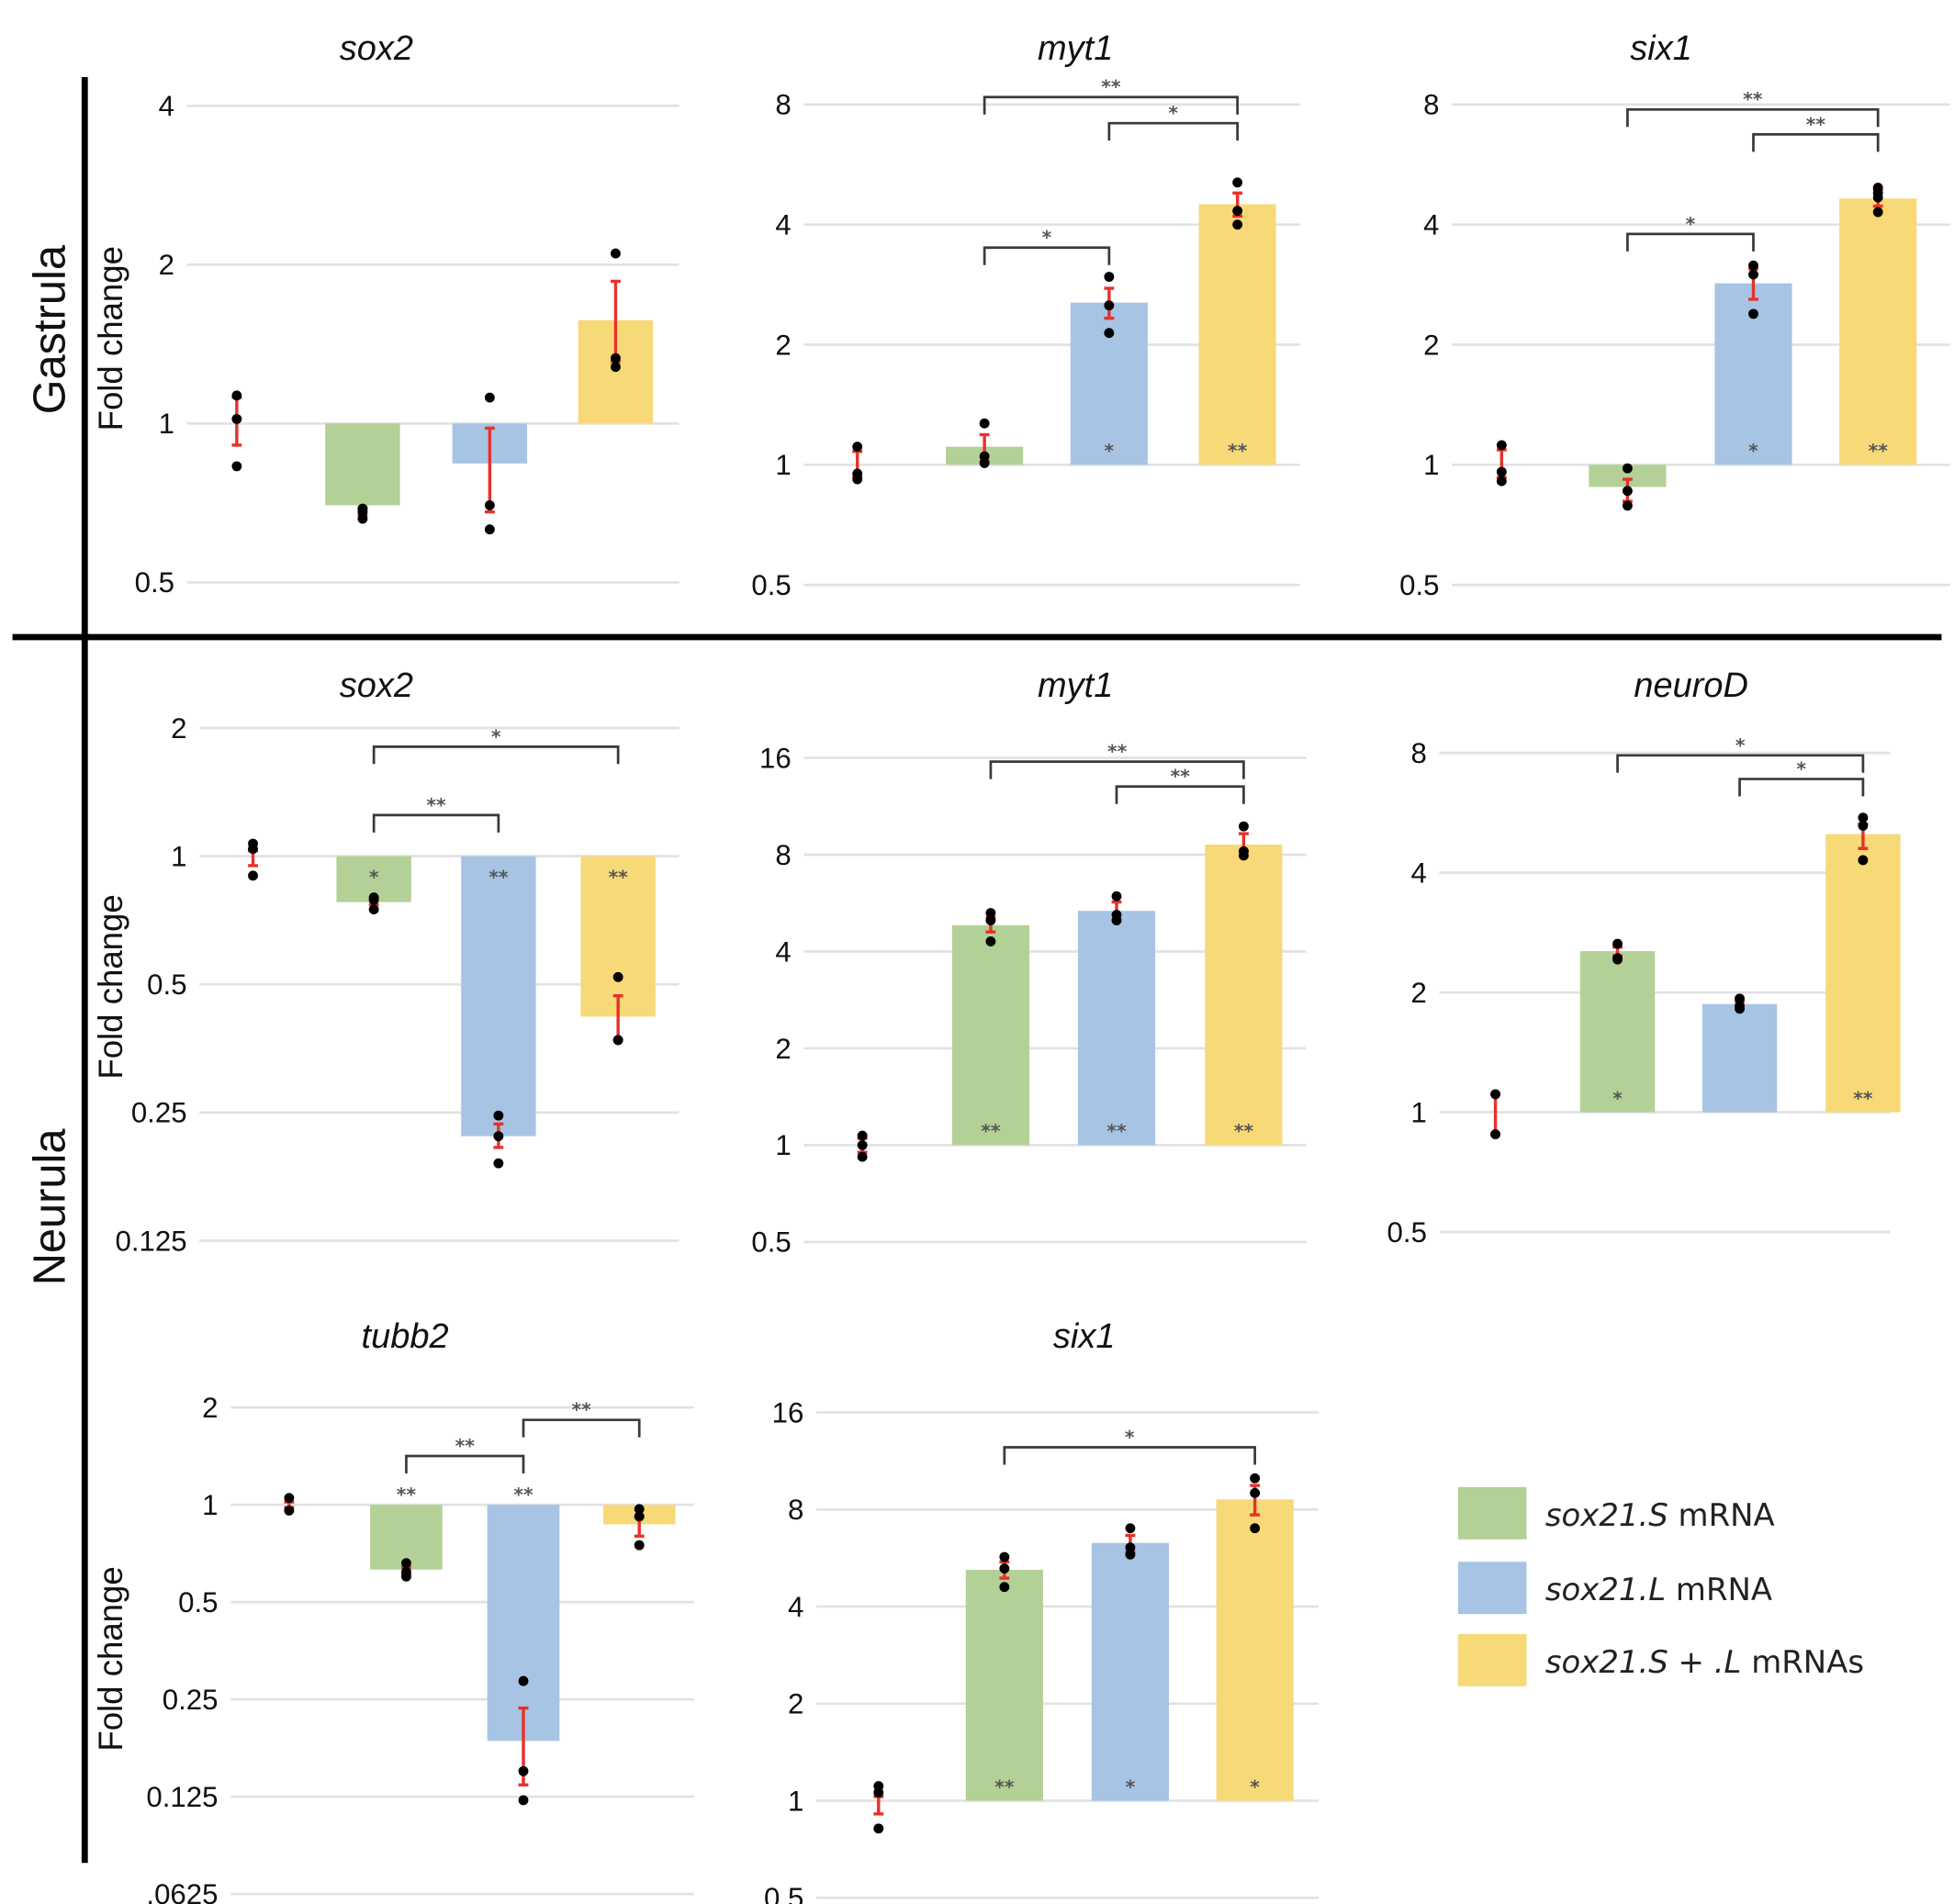 This screenshot has width=1954, height=1904. I want to click on legend-label: sox21.S mRNA, so click(1660, 1515).